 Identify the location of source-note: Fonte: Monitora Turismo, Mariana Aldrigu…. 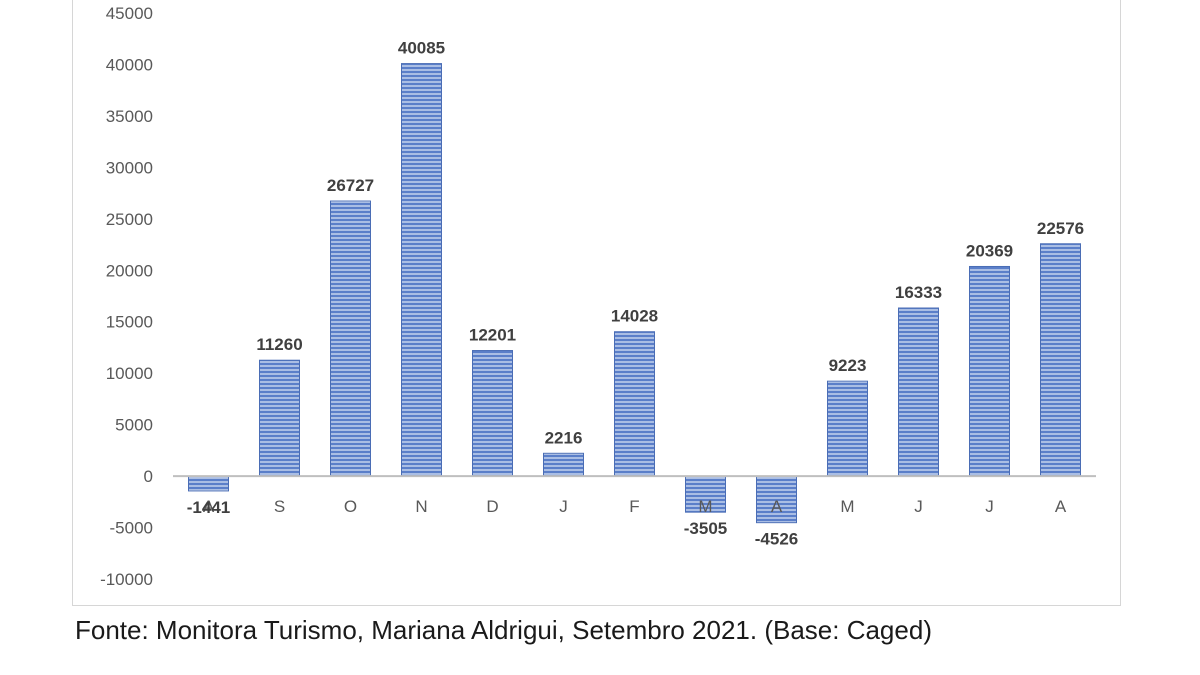
(503, 630).